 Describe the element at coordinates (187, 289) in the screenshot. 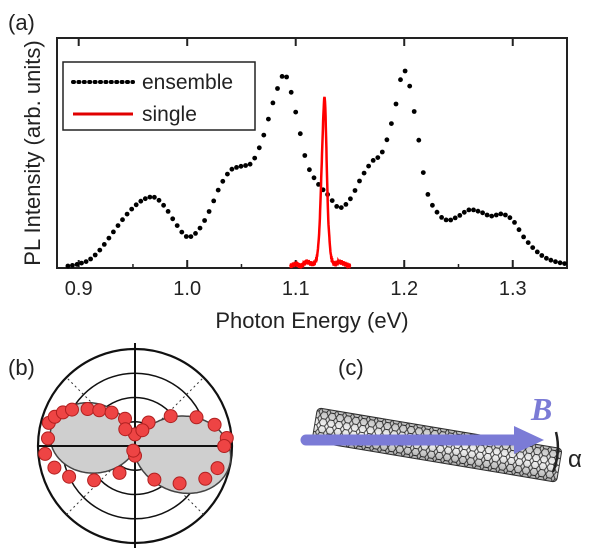

I see `x-tick-label: 1.0` at that location.